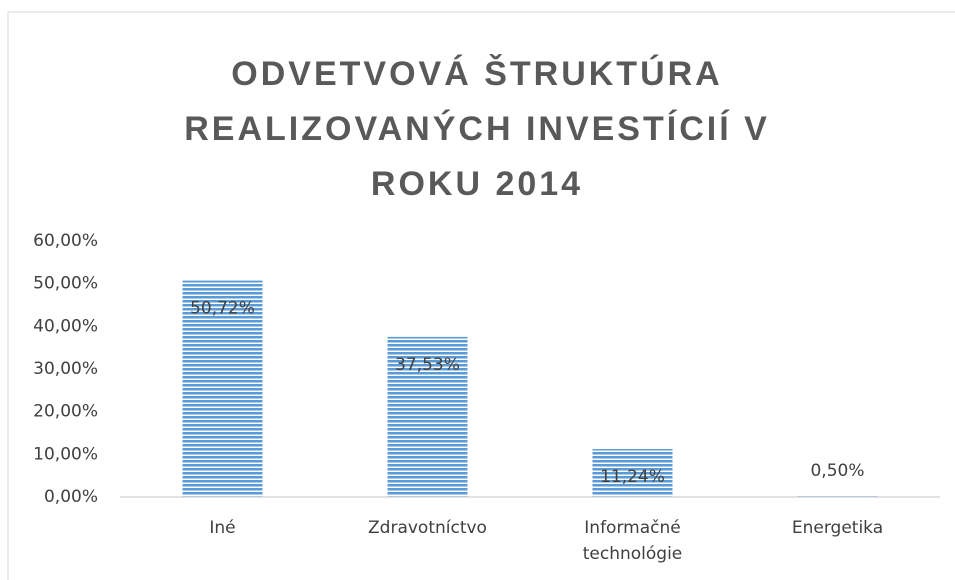 The width and height of the screenshot is (955, 580). I want to click on x-tick-label: Informačné technológie, so click(632, 541).